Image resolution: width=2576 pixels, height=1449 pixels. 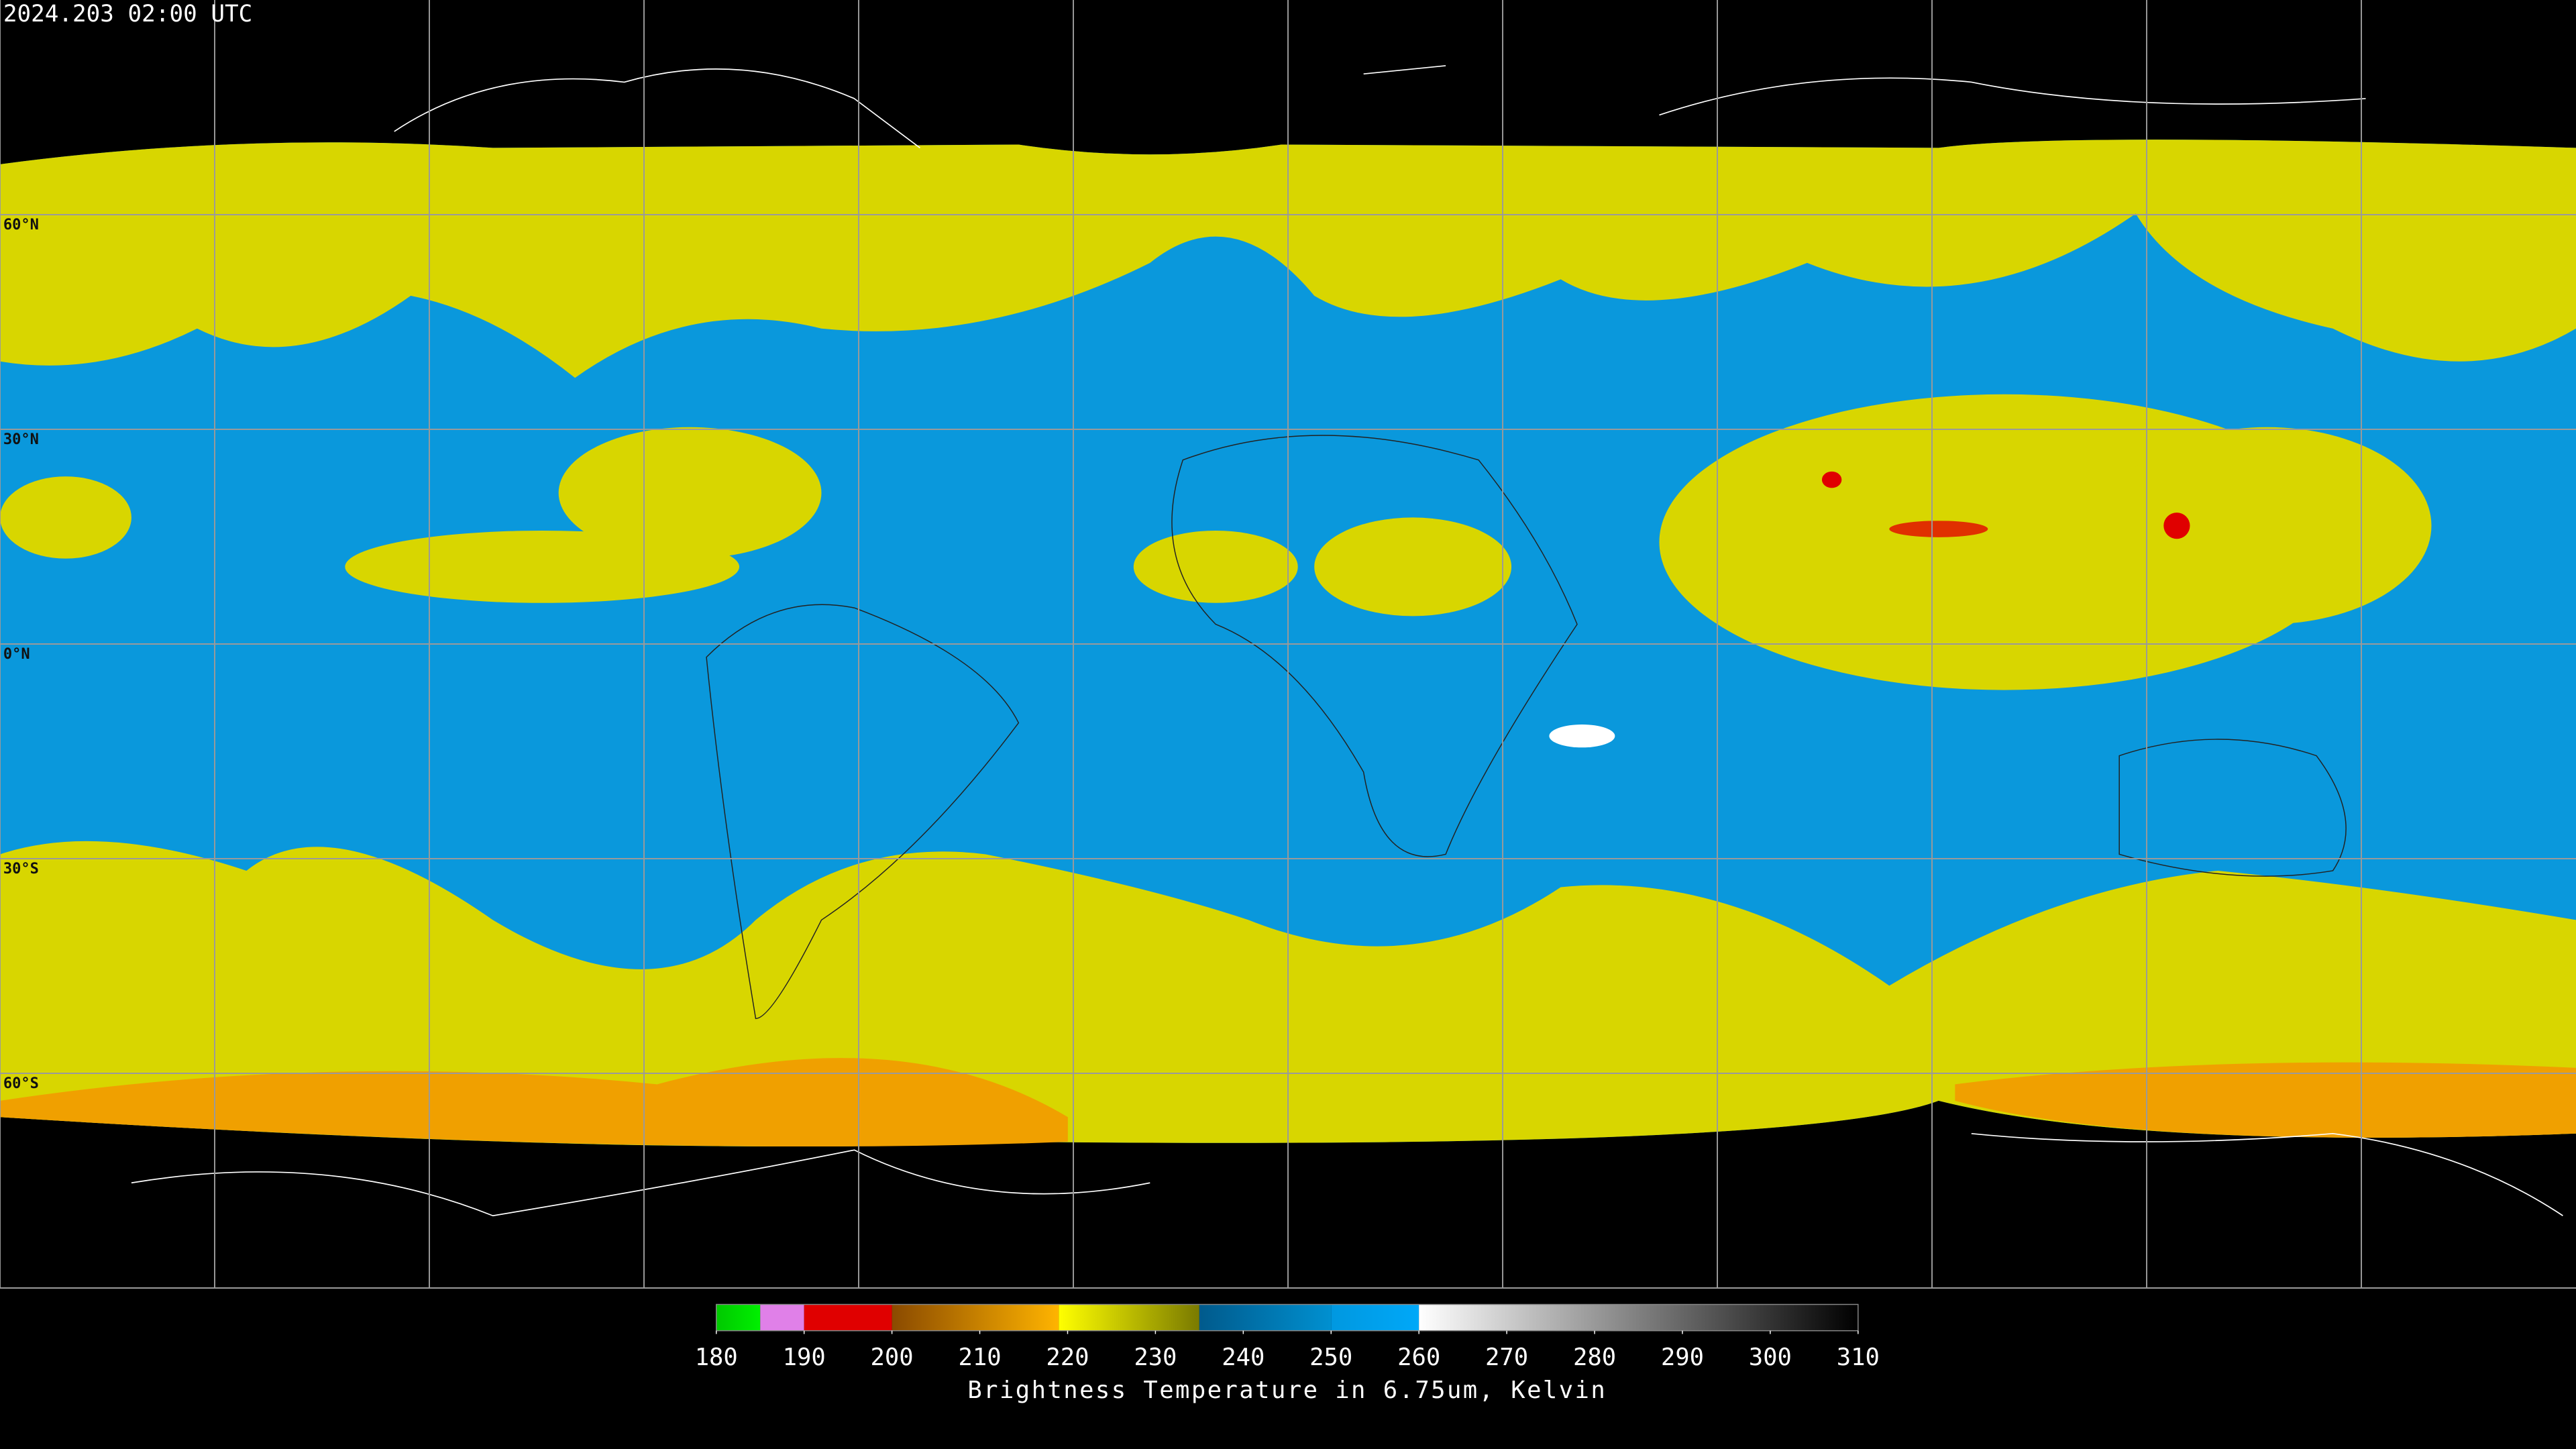 What do you see at coordinates (1287, 1390) in the screenshot?
I see `colorbar-label: Brightness Temperature in 6.75um, Kelvin` at bounding box center [1287, 1390].